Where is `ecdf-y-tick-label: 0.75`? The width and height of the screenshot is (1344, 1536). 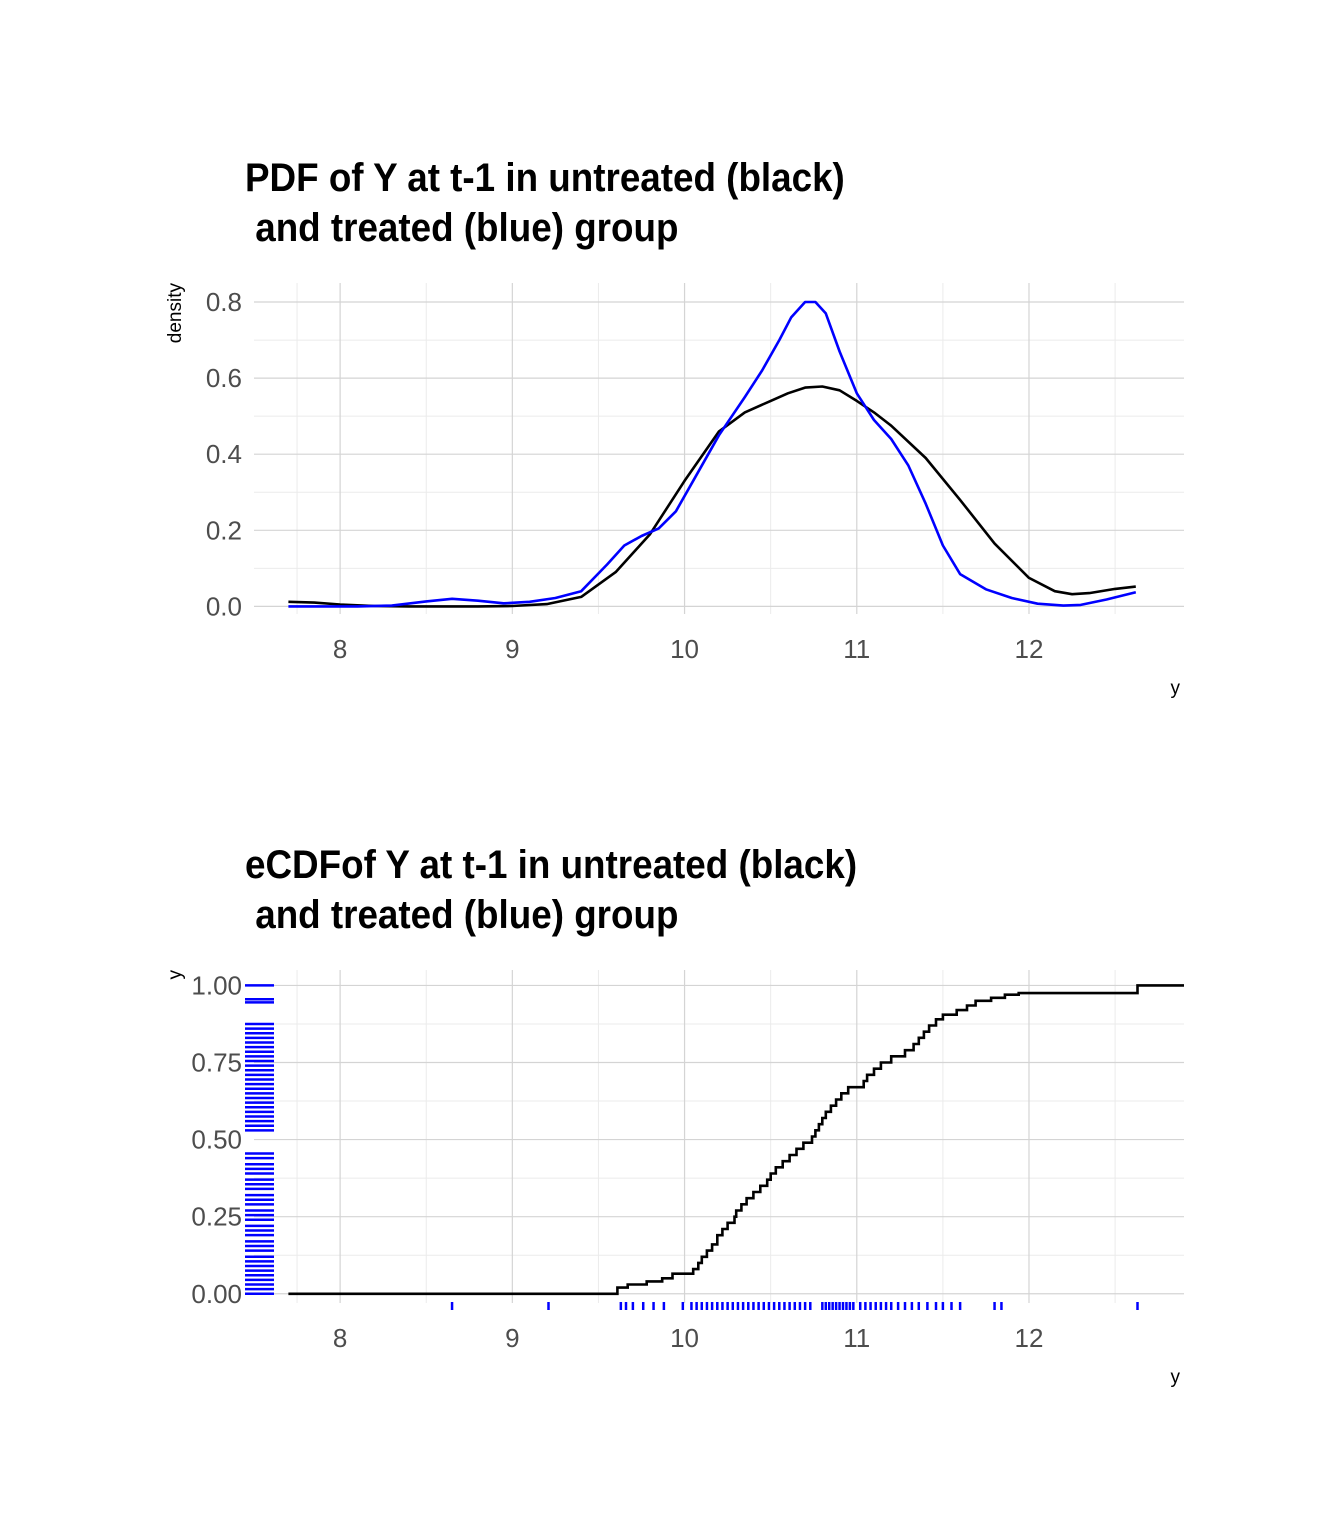 ecdf-y-tick-label: 0.75 is located at coordinates (216, 1063).